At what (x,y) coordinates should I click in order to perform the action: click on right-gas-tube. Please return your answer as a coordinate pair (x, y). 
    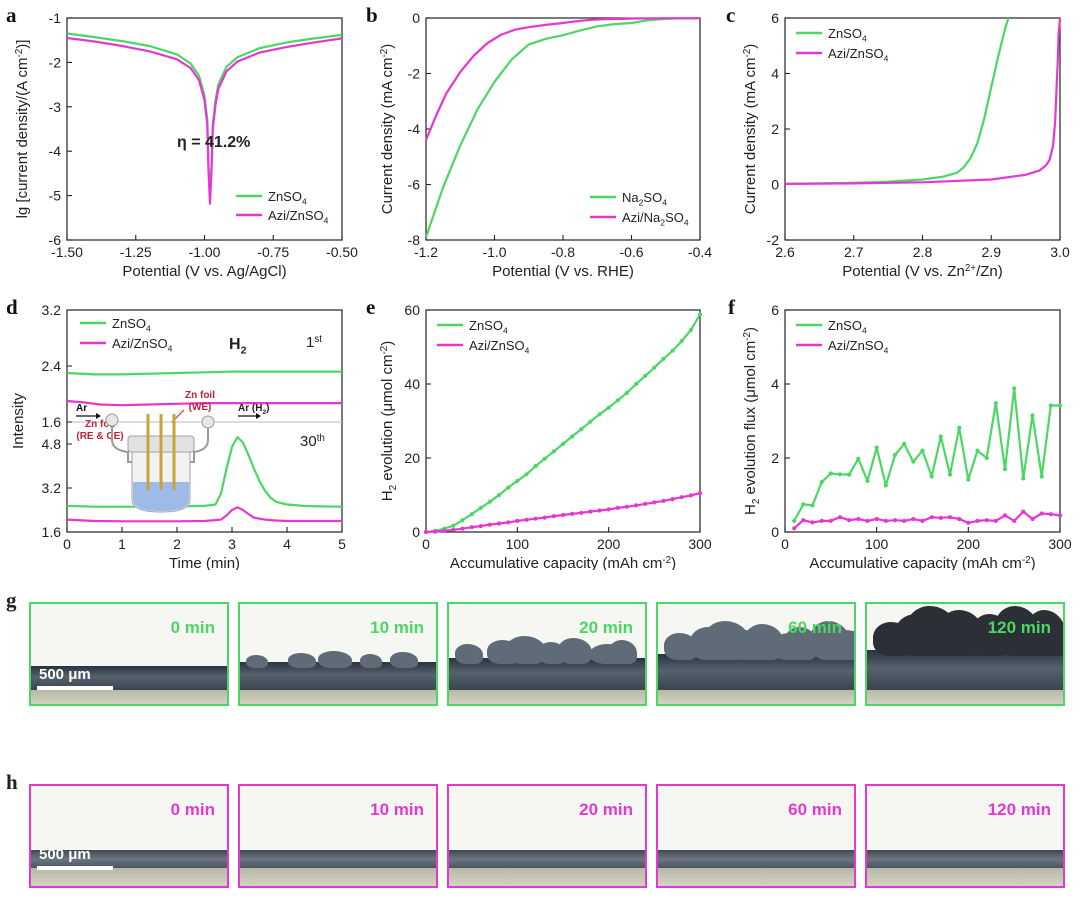
    Looking at the image, I should click on (198, 442).